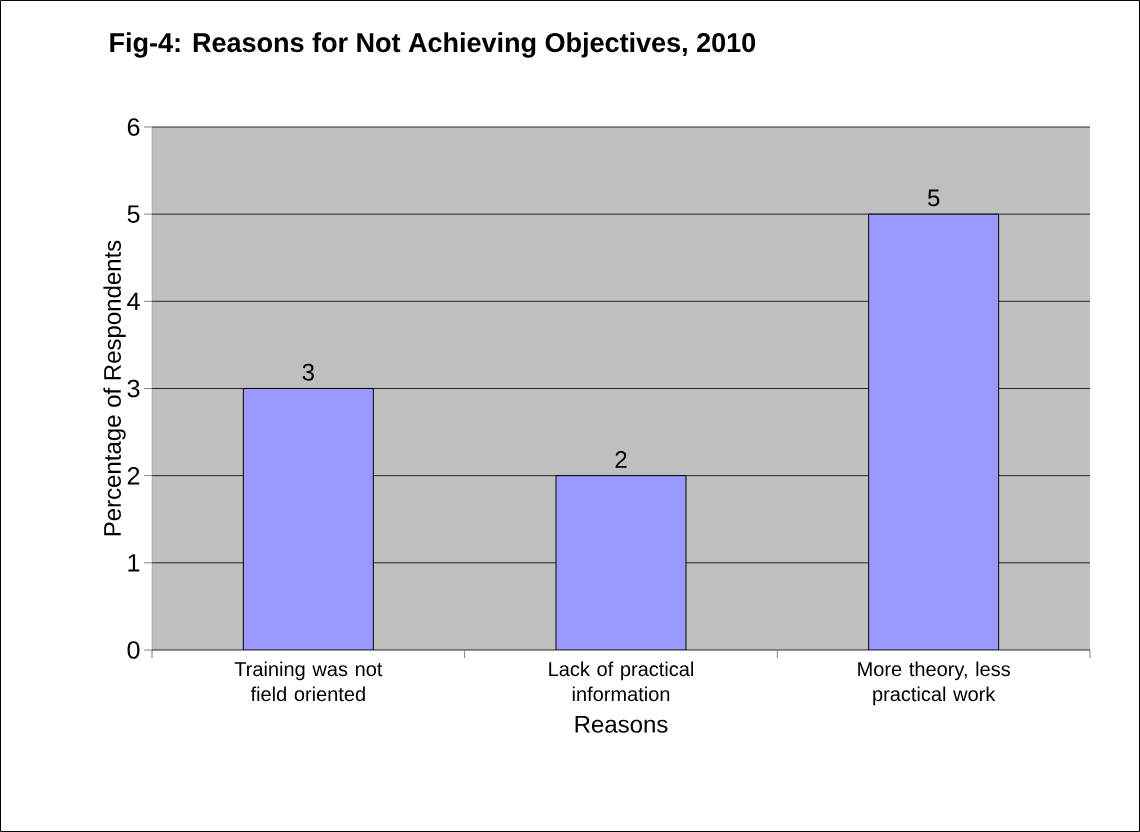  Describe the element at coordinates (133, 650) in the screenshot. I see `y-tick-label: 0` at that location.